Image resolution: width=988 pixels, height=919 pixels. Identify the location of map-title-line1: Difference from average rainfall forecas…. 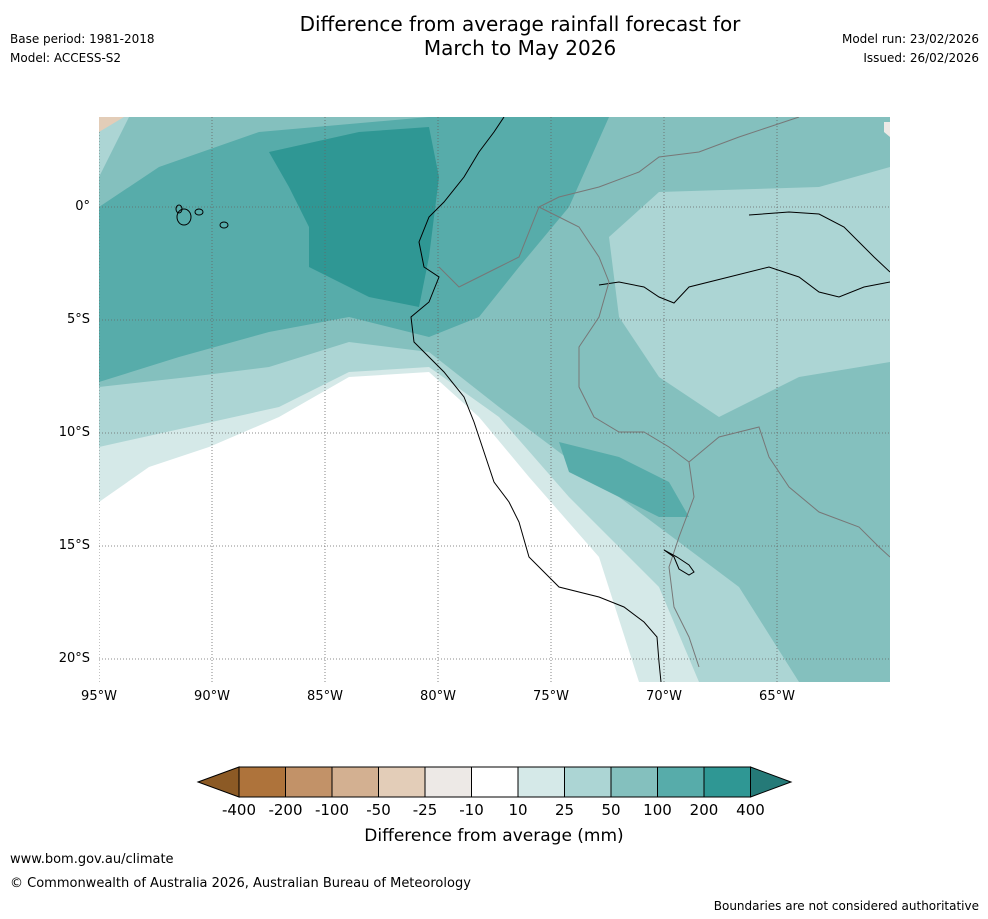
(520, 24).